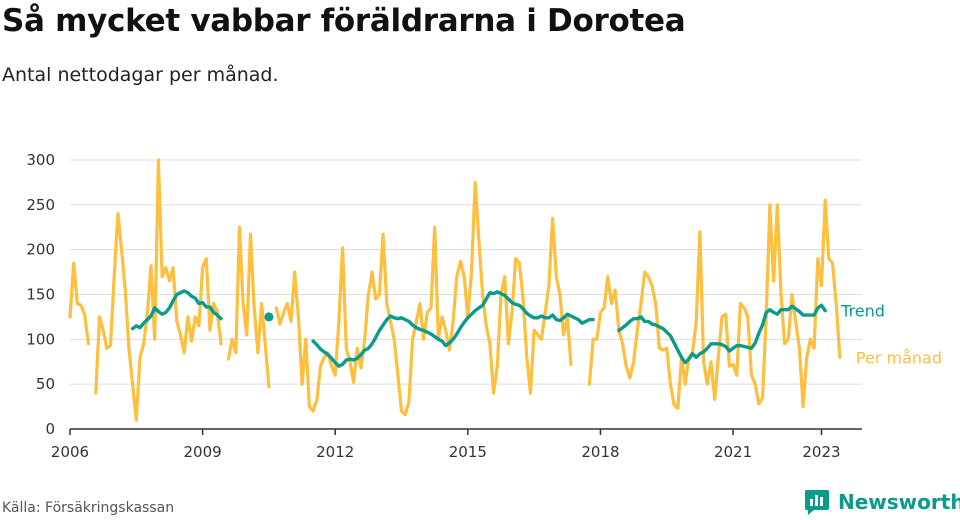 The width and height of the screenshot is (960, 520). What do you see at coordinates (344, 21) in the screenshot?
I see `chart-title: Så mycket vabbar föräldrarna i Dorotea` at bounding box center [344, 21].